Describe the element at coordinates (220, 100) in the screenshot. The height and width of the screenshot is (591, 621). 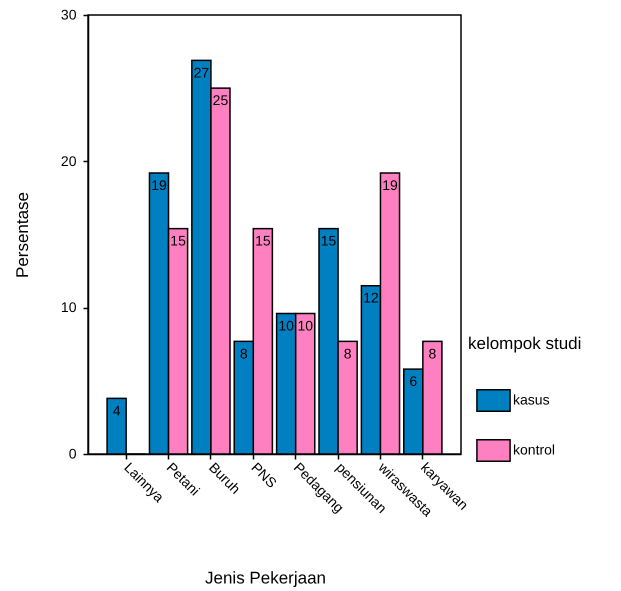
I see `data-label: 25` at that location.